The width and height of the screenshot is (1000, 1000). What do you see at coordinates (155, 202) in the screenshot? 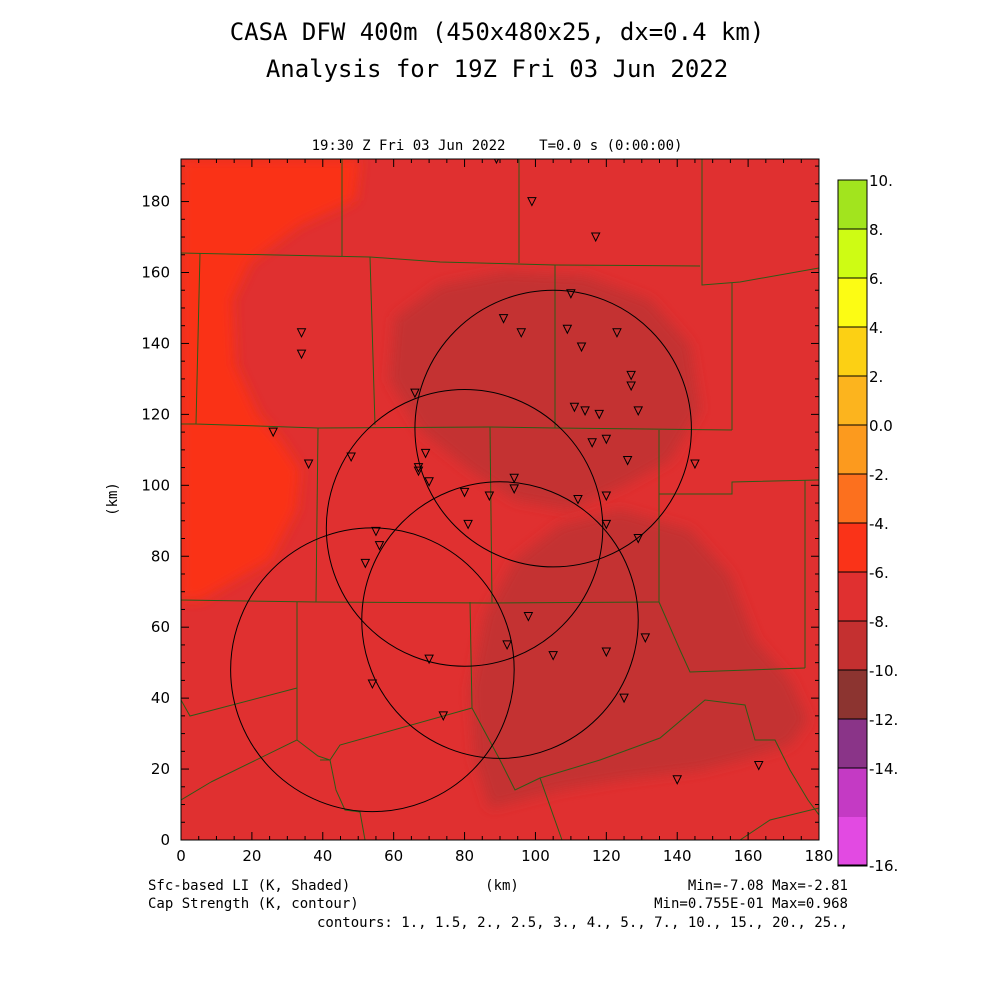
I see `y-tick-label: 180` at bounding box center [155, 202].